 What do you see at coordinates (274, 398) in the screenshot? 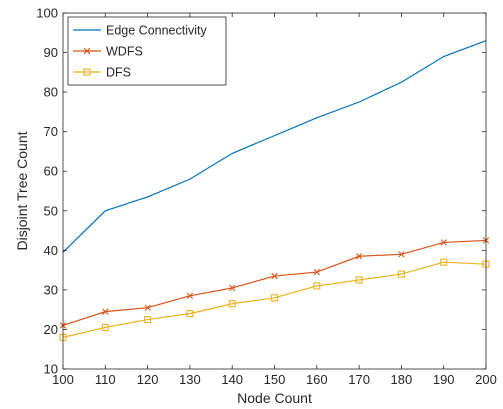
I see `x-axis-label: Node Count` at bounding box center [274, 398].